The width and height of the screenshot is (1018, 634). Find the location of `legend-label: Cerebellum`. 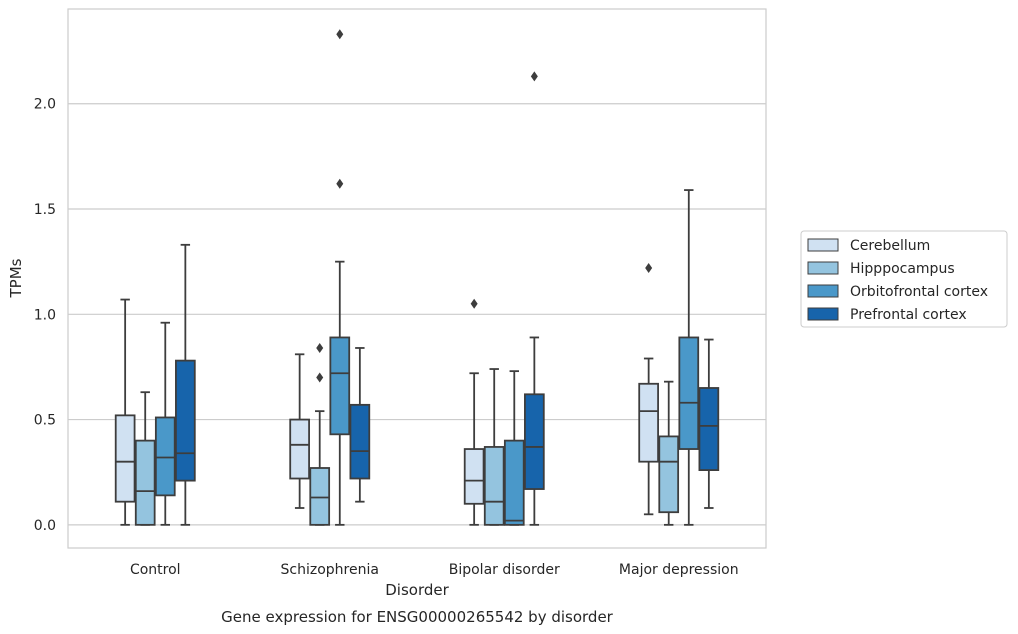

legend-label: Cerebellum is located at coordinates (890, 246).